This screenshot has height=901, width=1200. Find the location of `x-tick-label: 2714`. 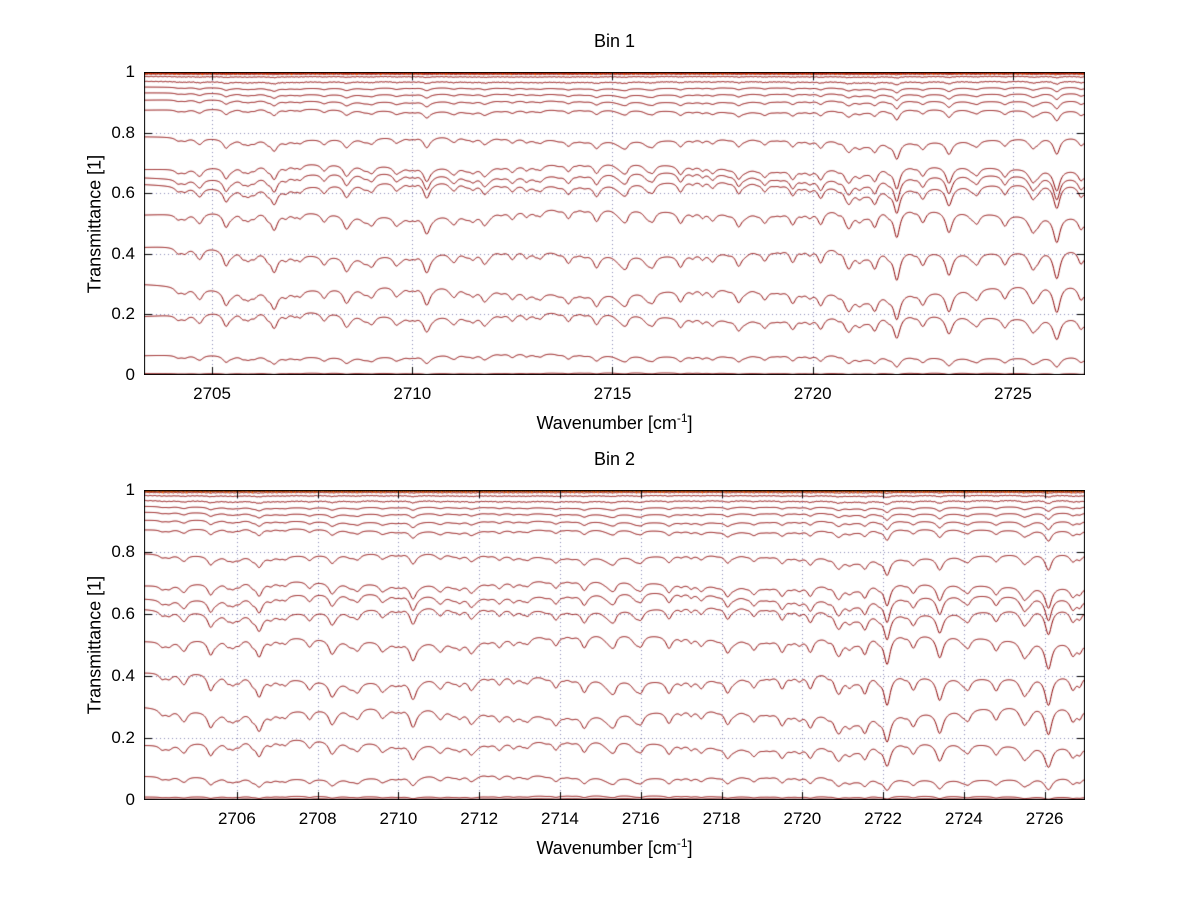

x-tick-label: 2714 is located at coordinates (560, 818).